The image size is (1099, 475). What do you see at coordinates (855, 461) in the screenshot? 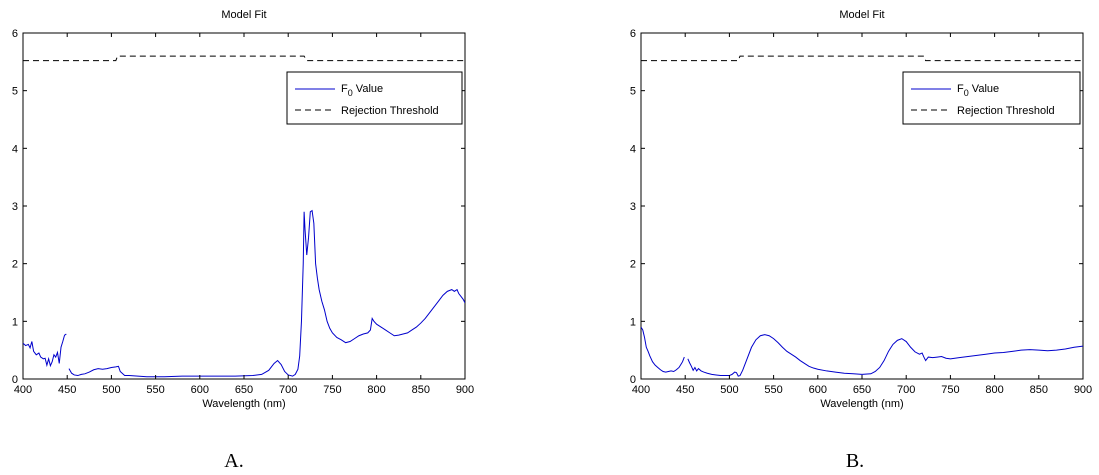
I see `panel-caption: B.` at bounding box center [855, 461].